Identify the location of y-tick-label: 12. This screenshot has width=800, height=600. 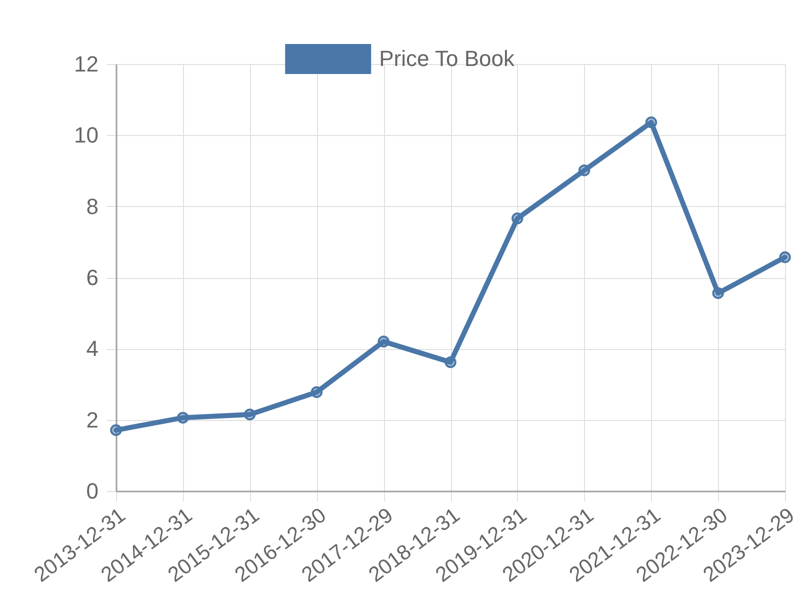
(86, 64).